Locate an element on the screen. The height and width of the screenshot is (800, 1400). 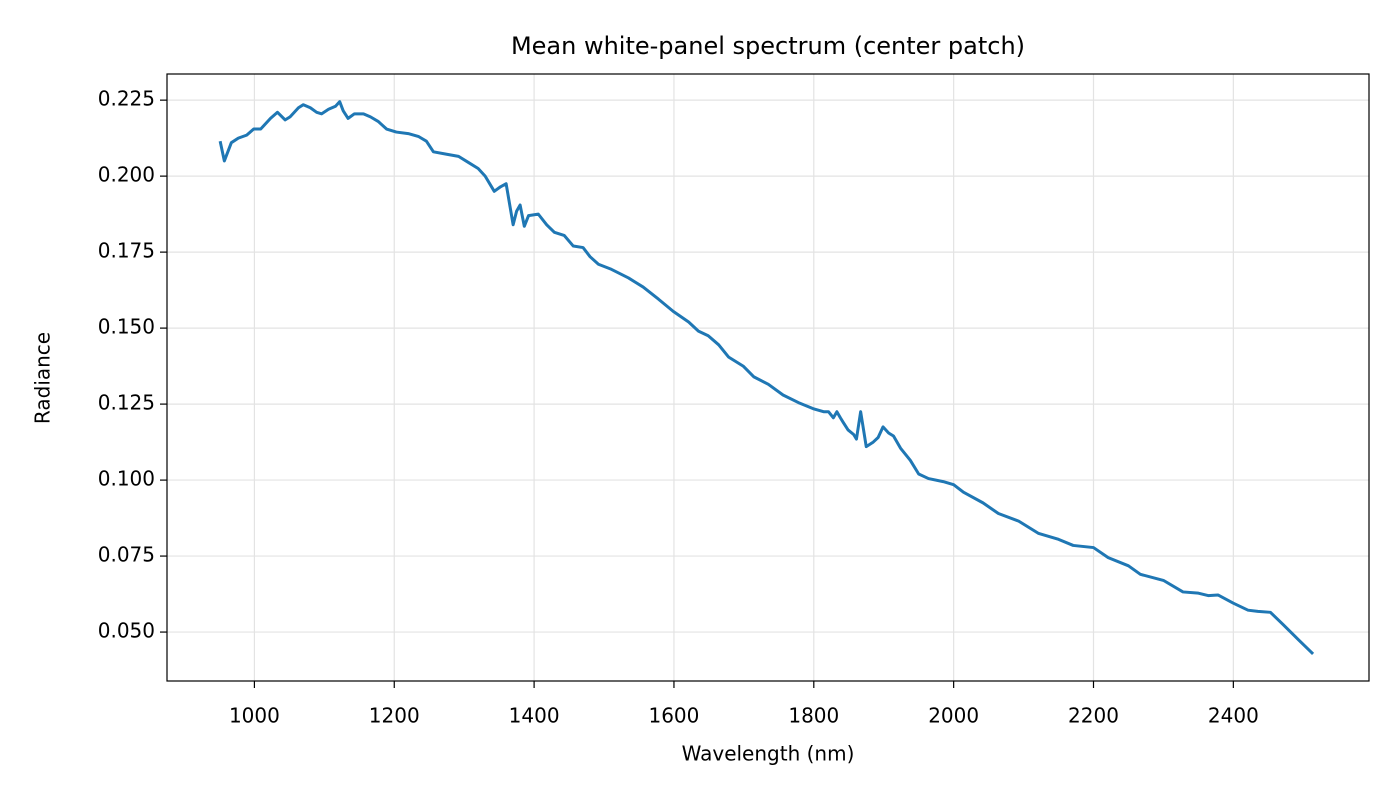
y-tick-label: 0.200 is located at coordinates (126, 175).